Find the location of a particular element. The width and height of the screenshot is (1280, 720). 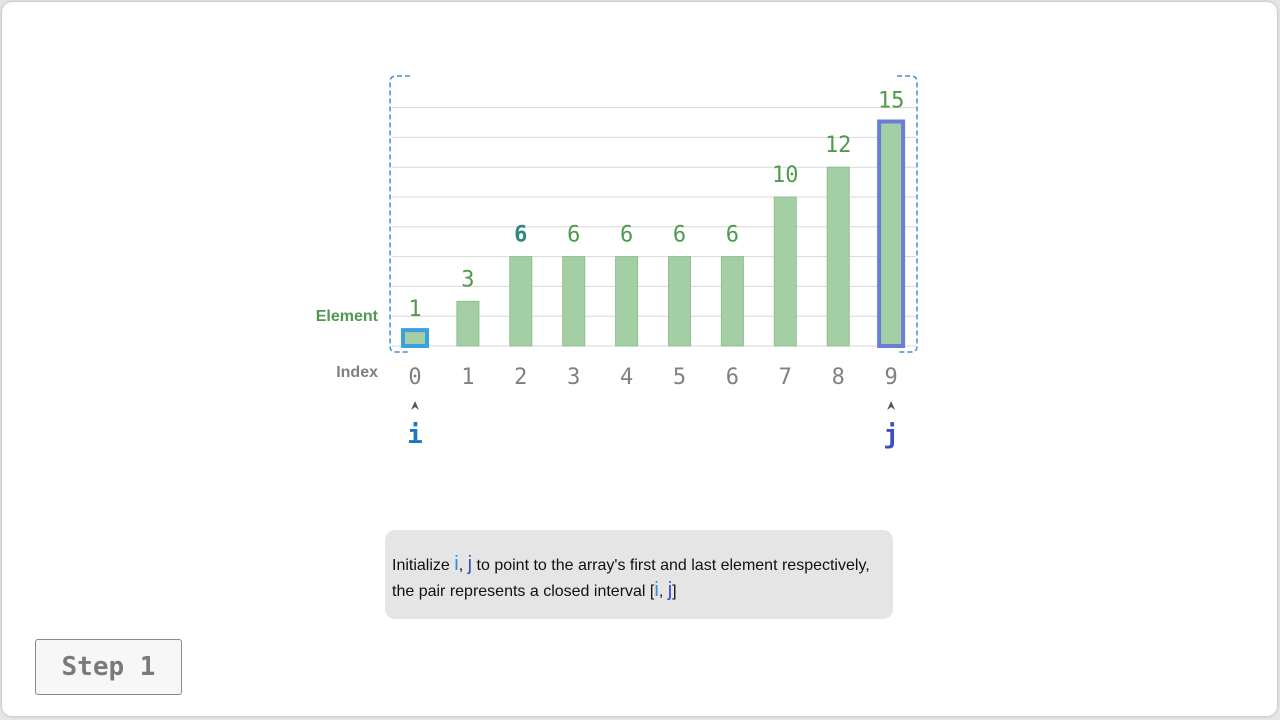

caption-interval-sep: , is located at coordinates (661, 591).